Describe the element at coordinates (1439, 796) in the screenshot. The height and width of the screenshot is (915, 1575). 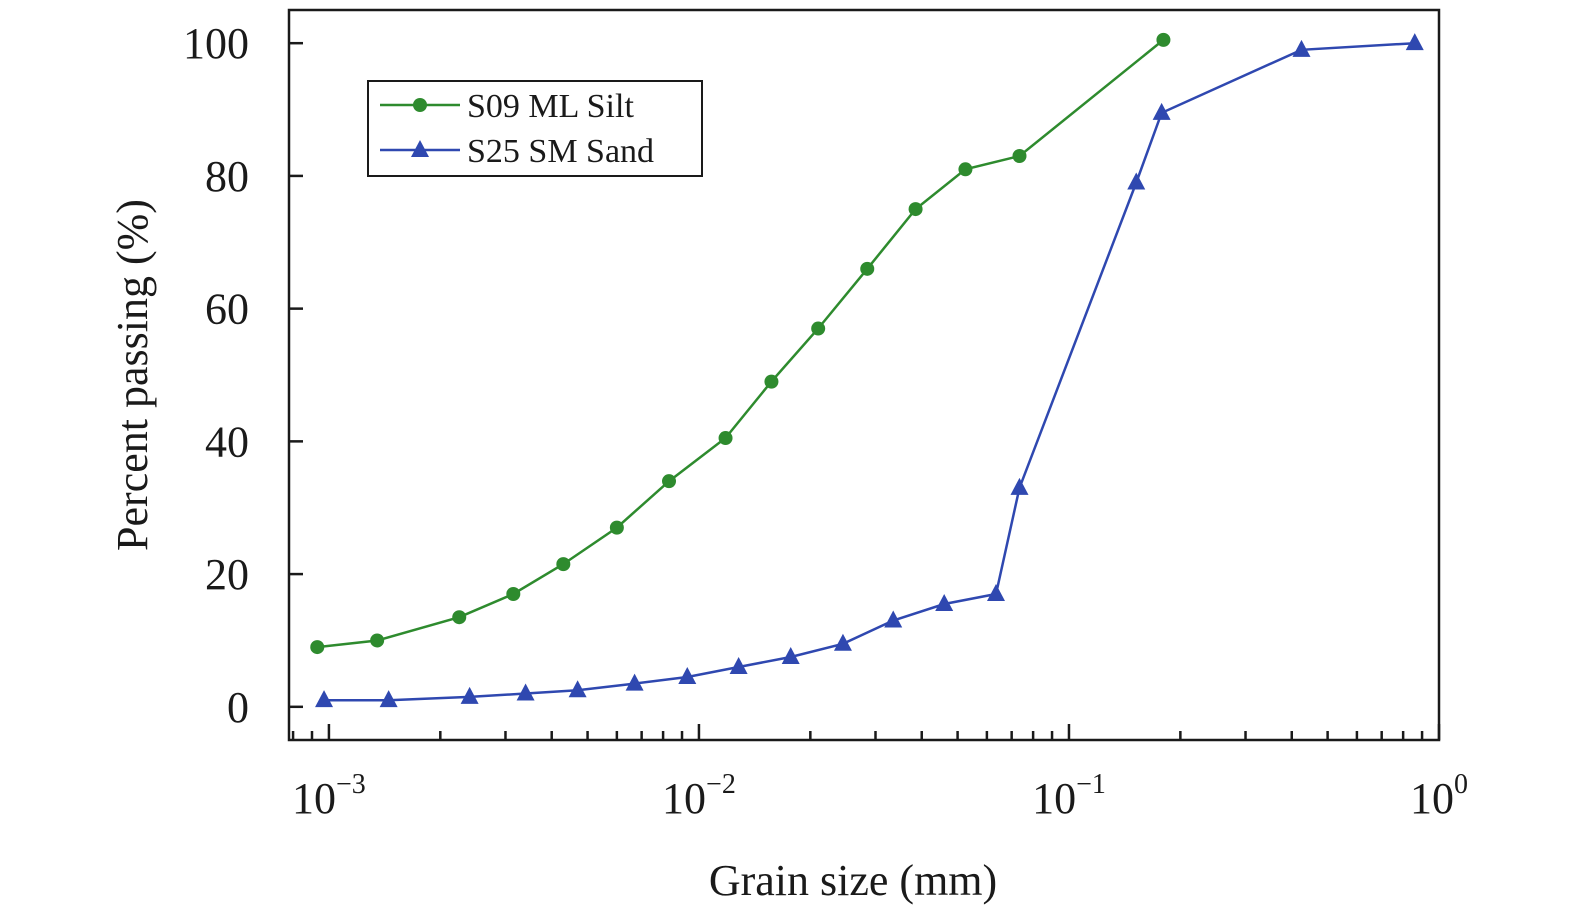
I see `x-tick-label: 10⁰` at that location.